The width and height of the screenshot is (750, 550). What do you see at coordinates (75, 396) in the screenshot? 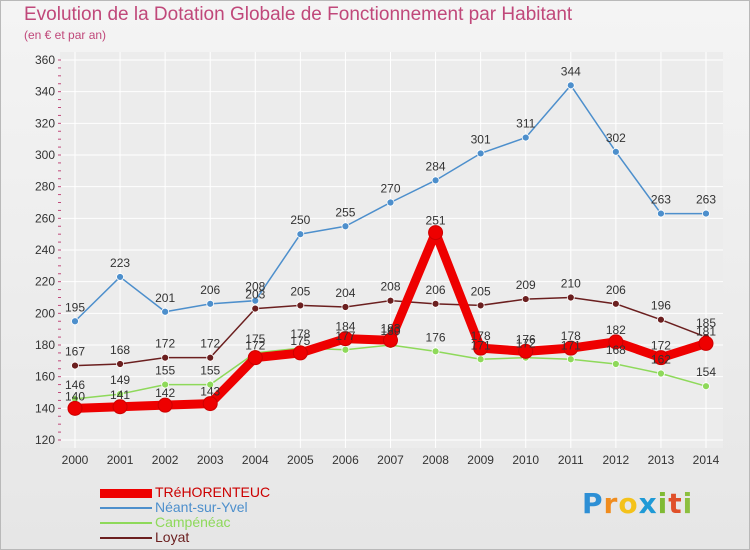
I see `data-label: 140` at bounding box center [75, 396].